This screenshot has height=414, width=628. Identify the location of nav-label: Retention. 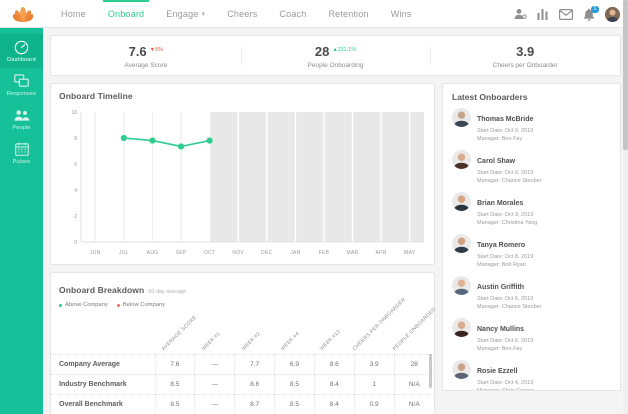
(348, 13).